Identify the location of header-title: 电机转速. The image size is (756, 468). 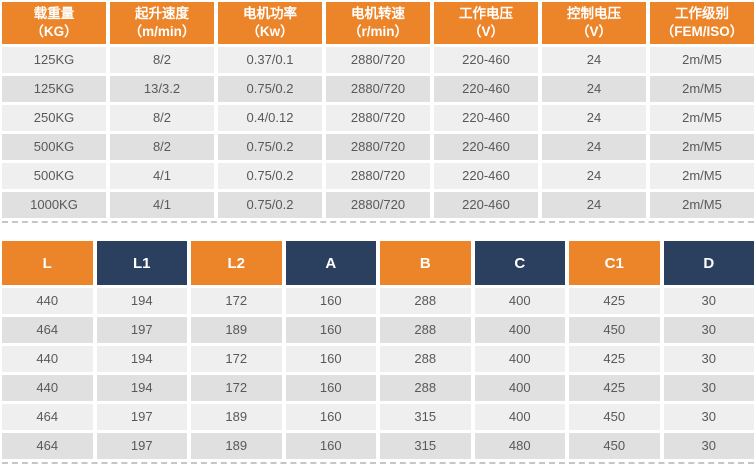
(378, 14).